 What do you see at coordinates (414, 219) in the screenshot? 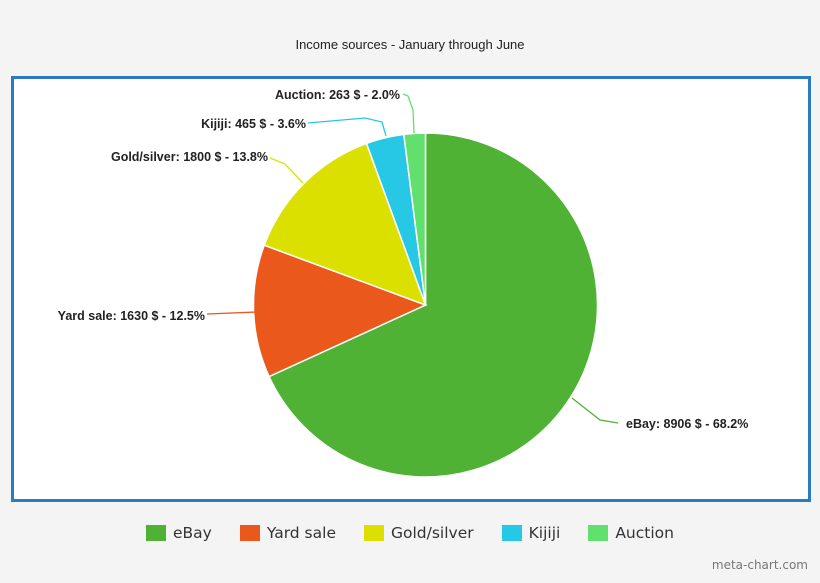
I see `pie-slice-auction` at bounding box center [414, 219].